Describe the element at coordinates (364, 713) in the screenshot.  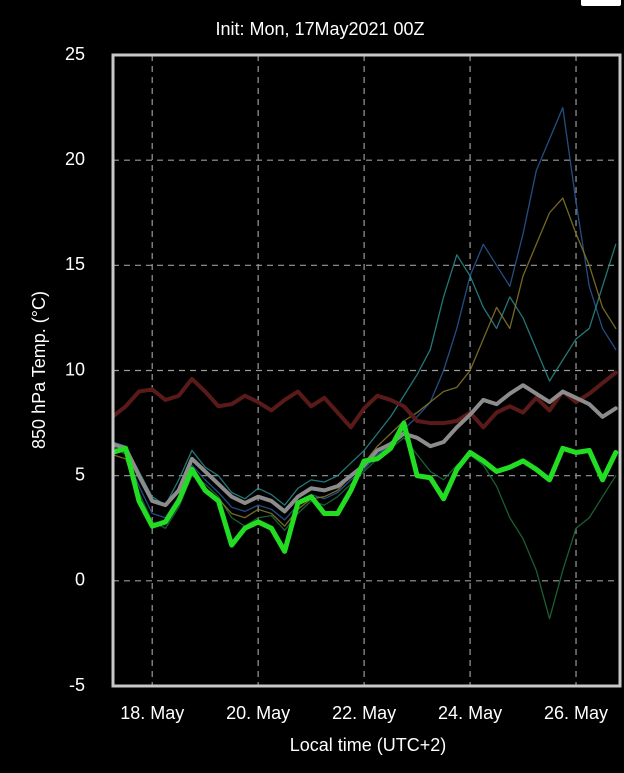
I see `x-tick-label: 22. May` at that location.